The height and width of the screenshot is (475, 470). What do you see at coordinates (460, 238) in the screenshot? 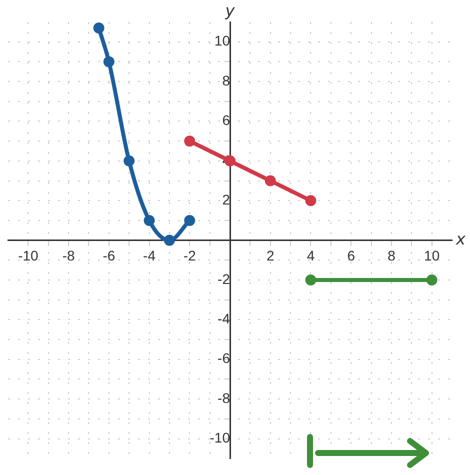
I see `x-axis-title: x` at bounding box center [460, 238].